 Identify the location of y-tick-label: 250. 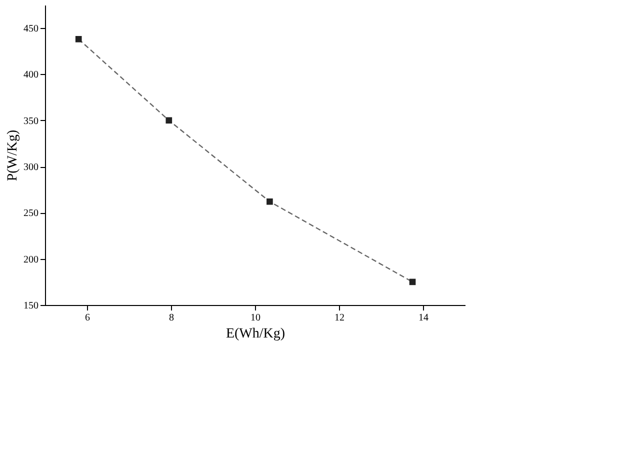
(31, 214).